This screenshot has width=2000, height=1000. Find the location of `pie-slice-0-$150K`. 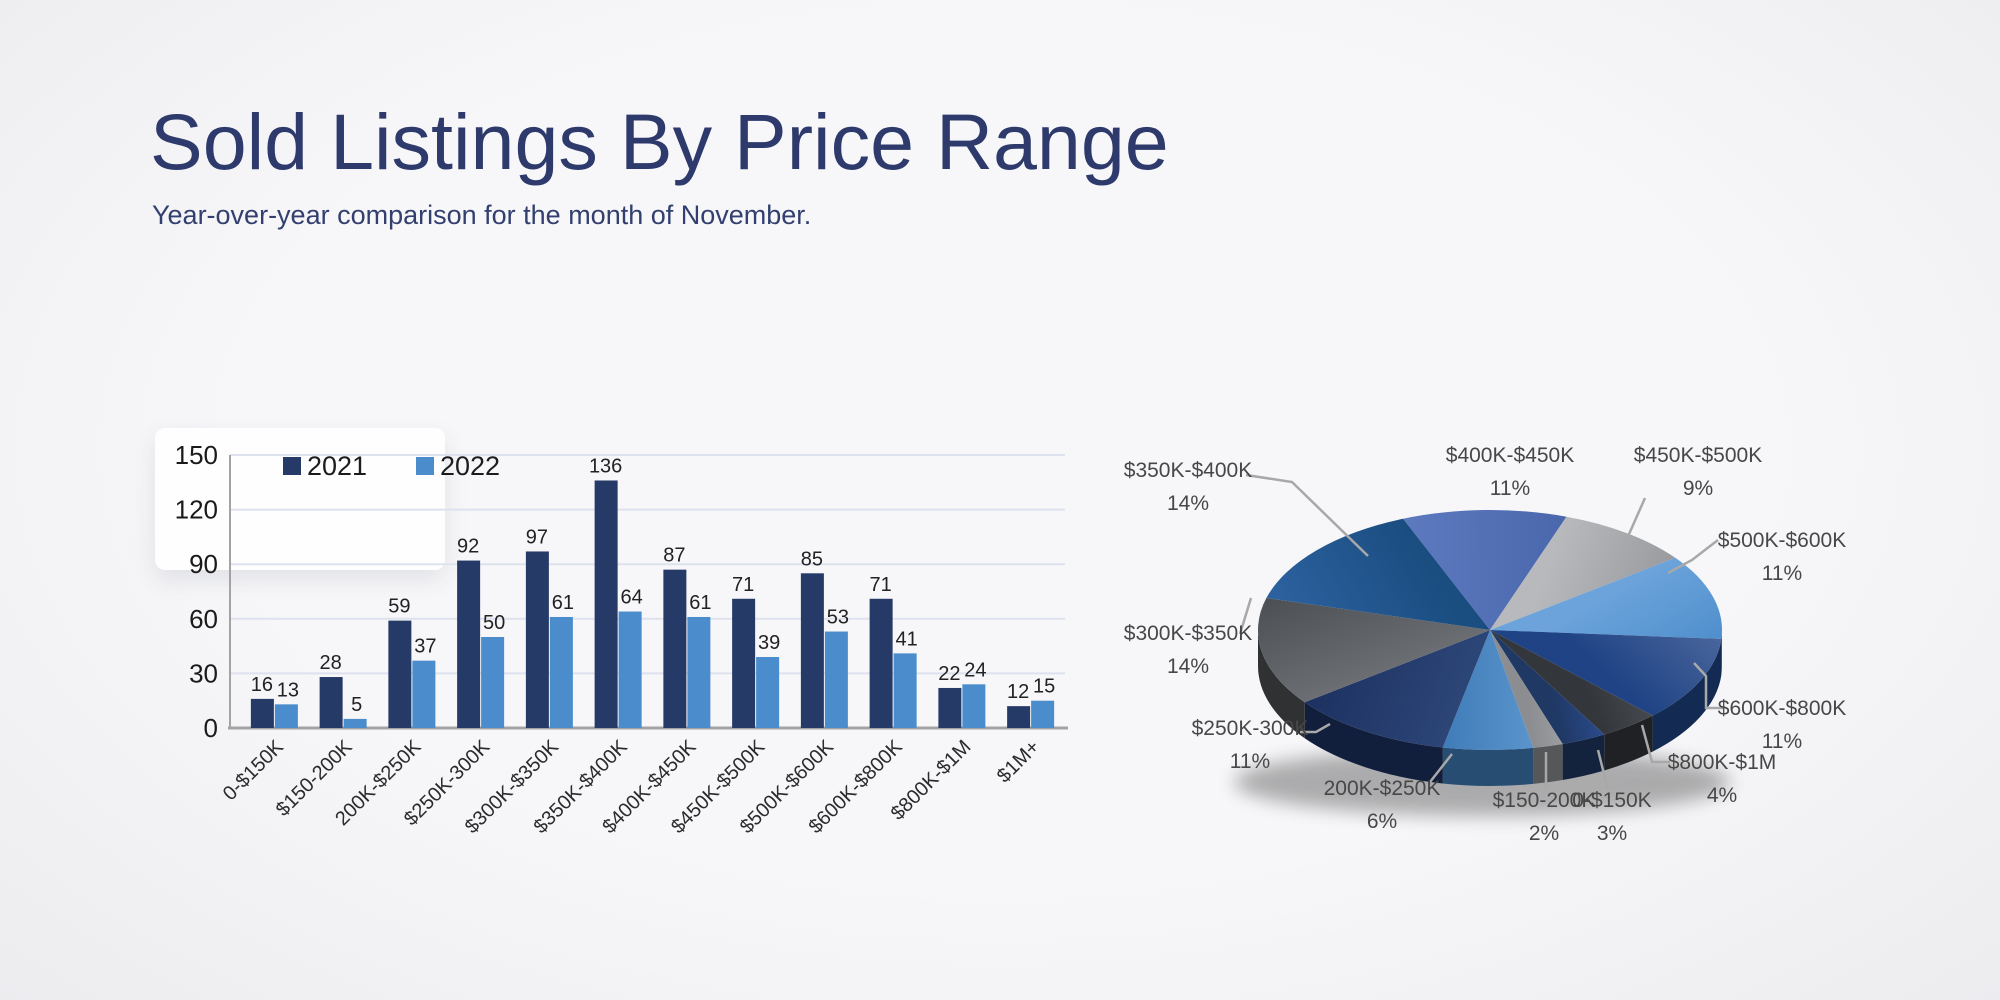

pie-slice-0-$150K is located at coordinates (1547, 687).